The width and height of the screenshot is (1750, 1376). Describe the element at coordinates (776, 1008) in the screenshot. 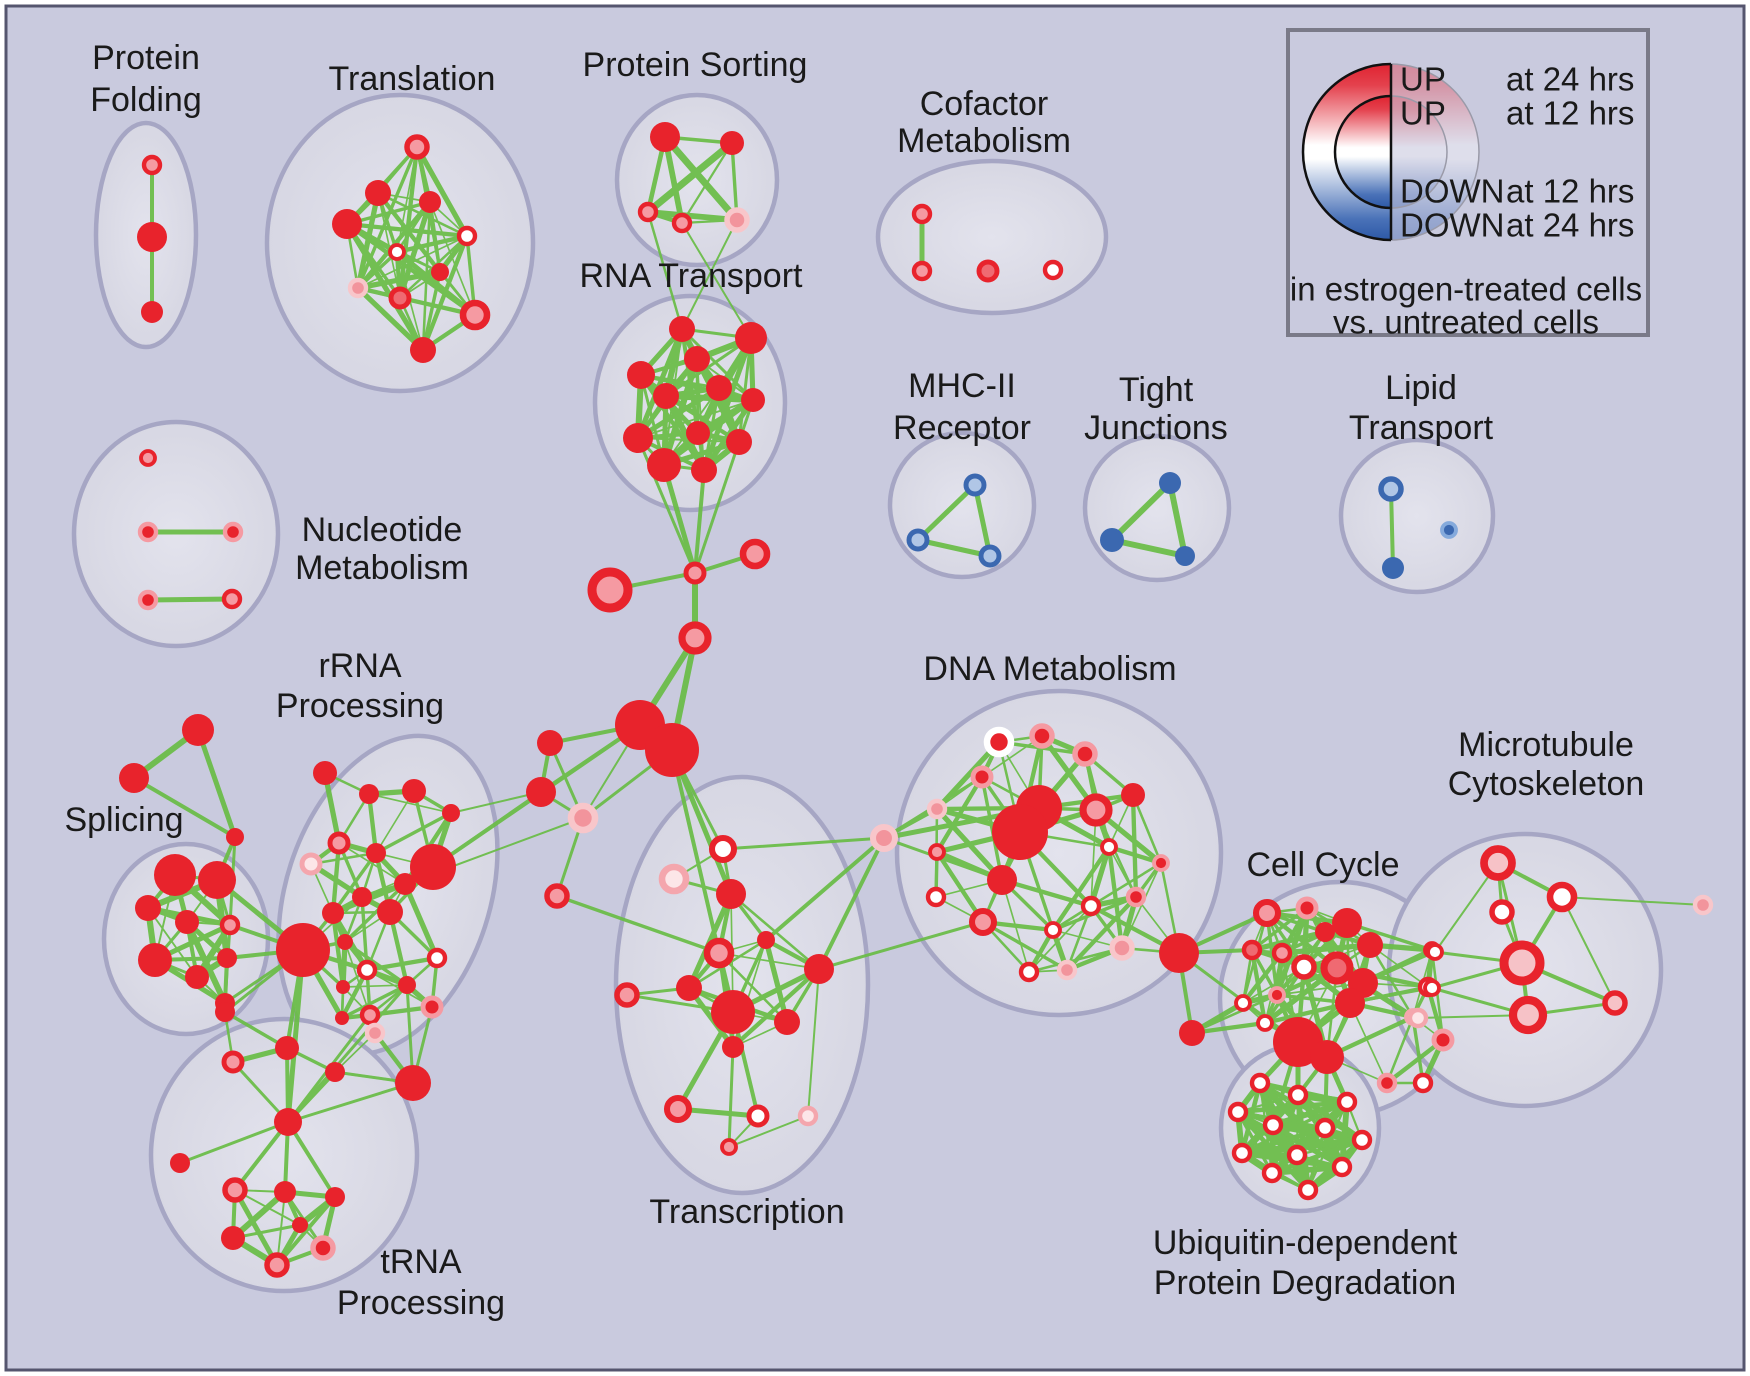

I see `mesh-edge-transcription` at that location.